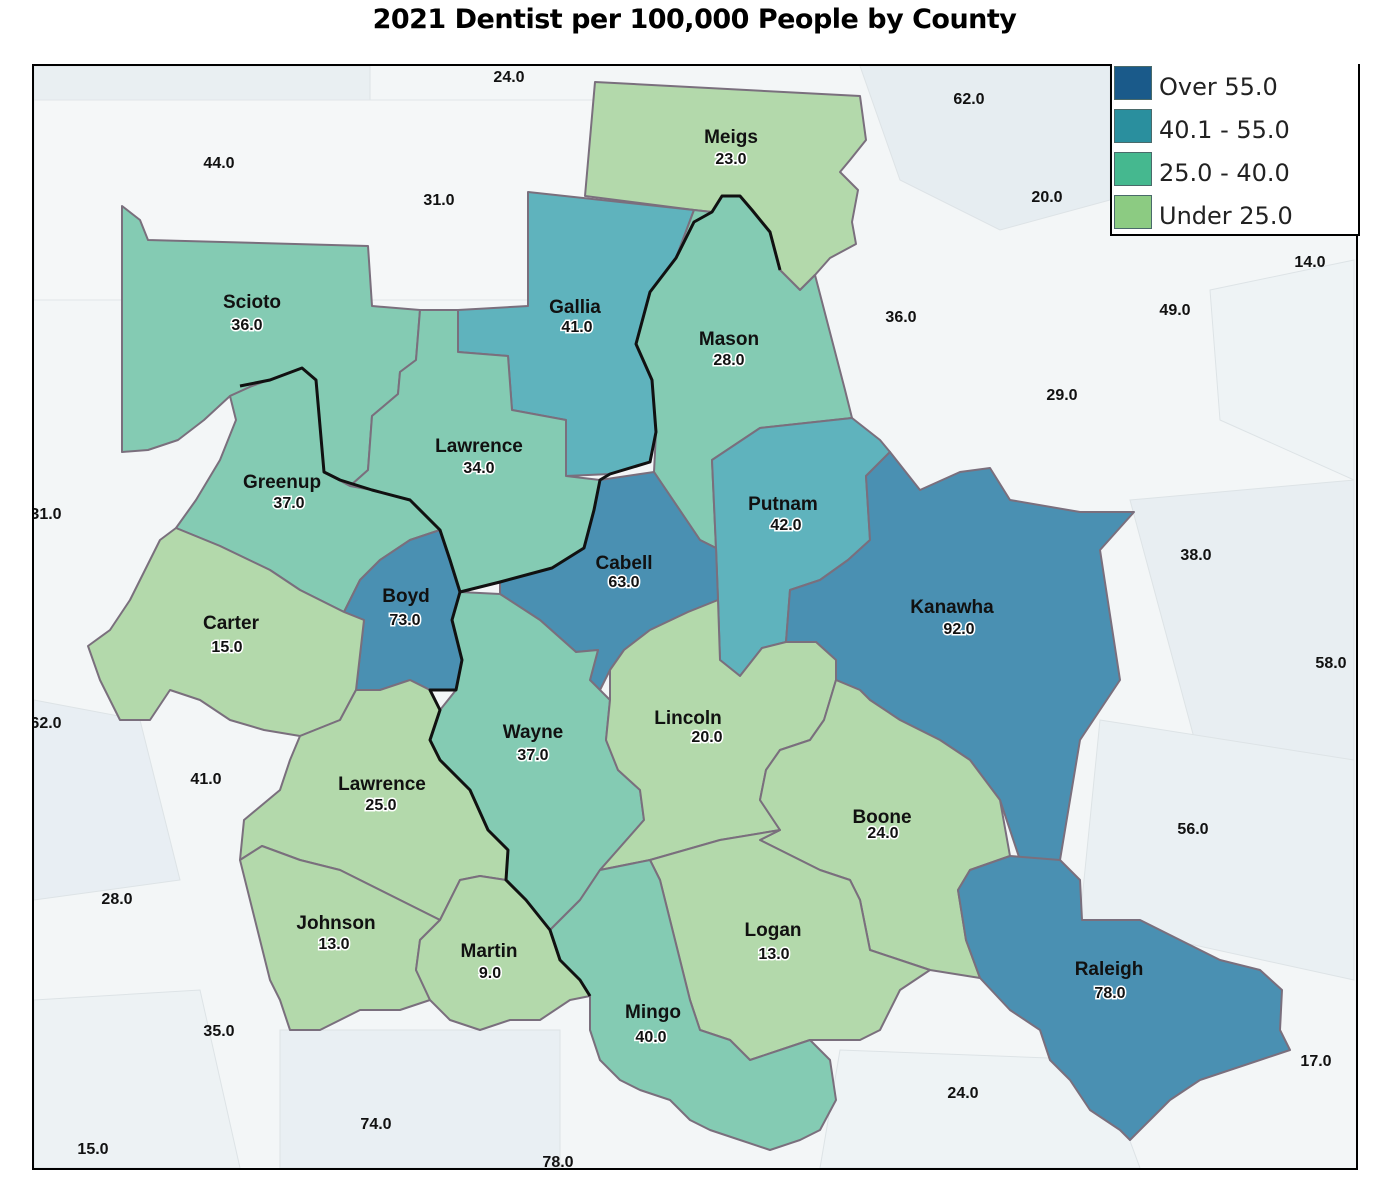 This screenshot has width=1389, height=1177. Describe the element at coordinates (226, 647) in the screenshot. I see `label-carter-value: 15.0` at that location.